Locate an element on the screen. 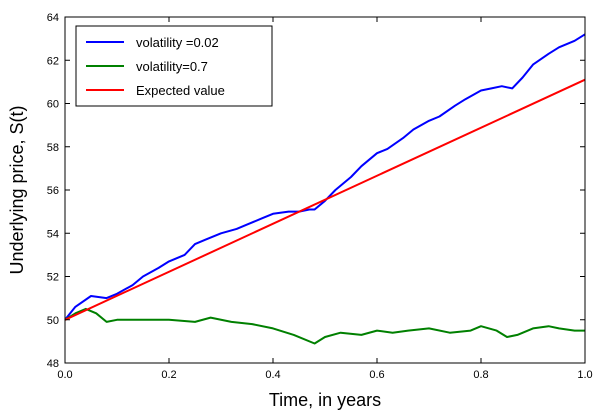  y-tick-label-0: 48 is located at coordinates (53, 364).